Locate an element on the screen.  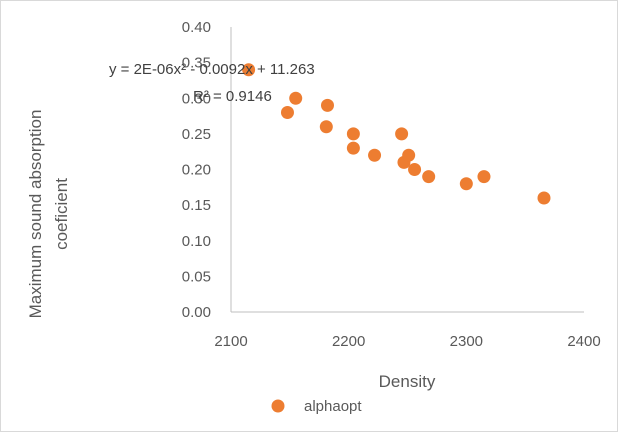
x-tick-label: 2400 is located at coordinates (583, 341).